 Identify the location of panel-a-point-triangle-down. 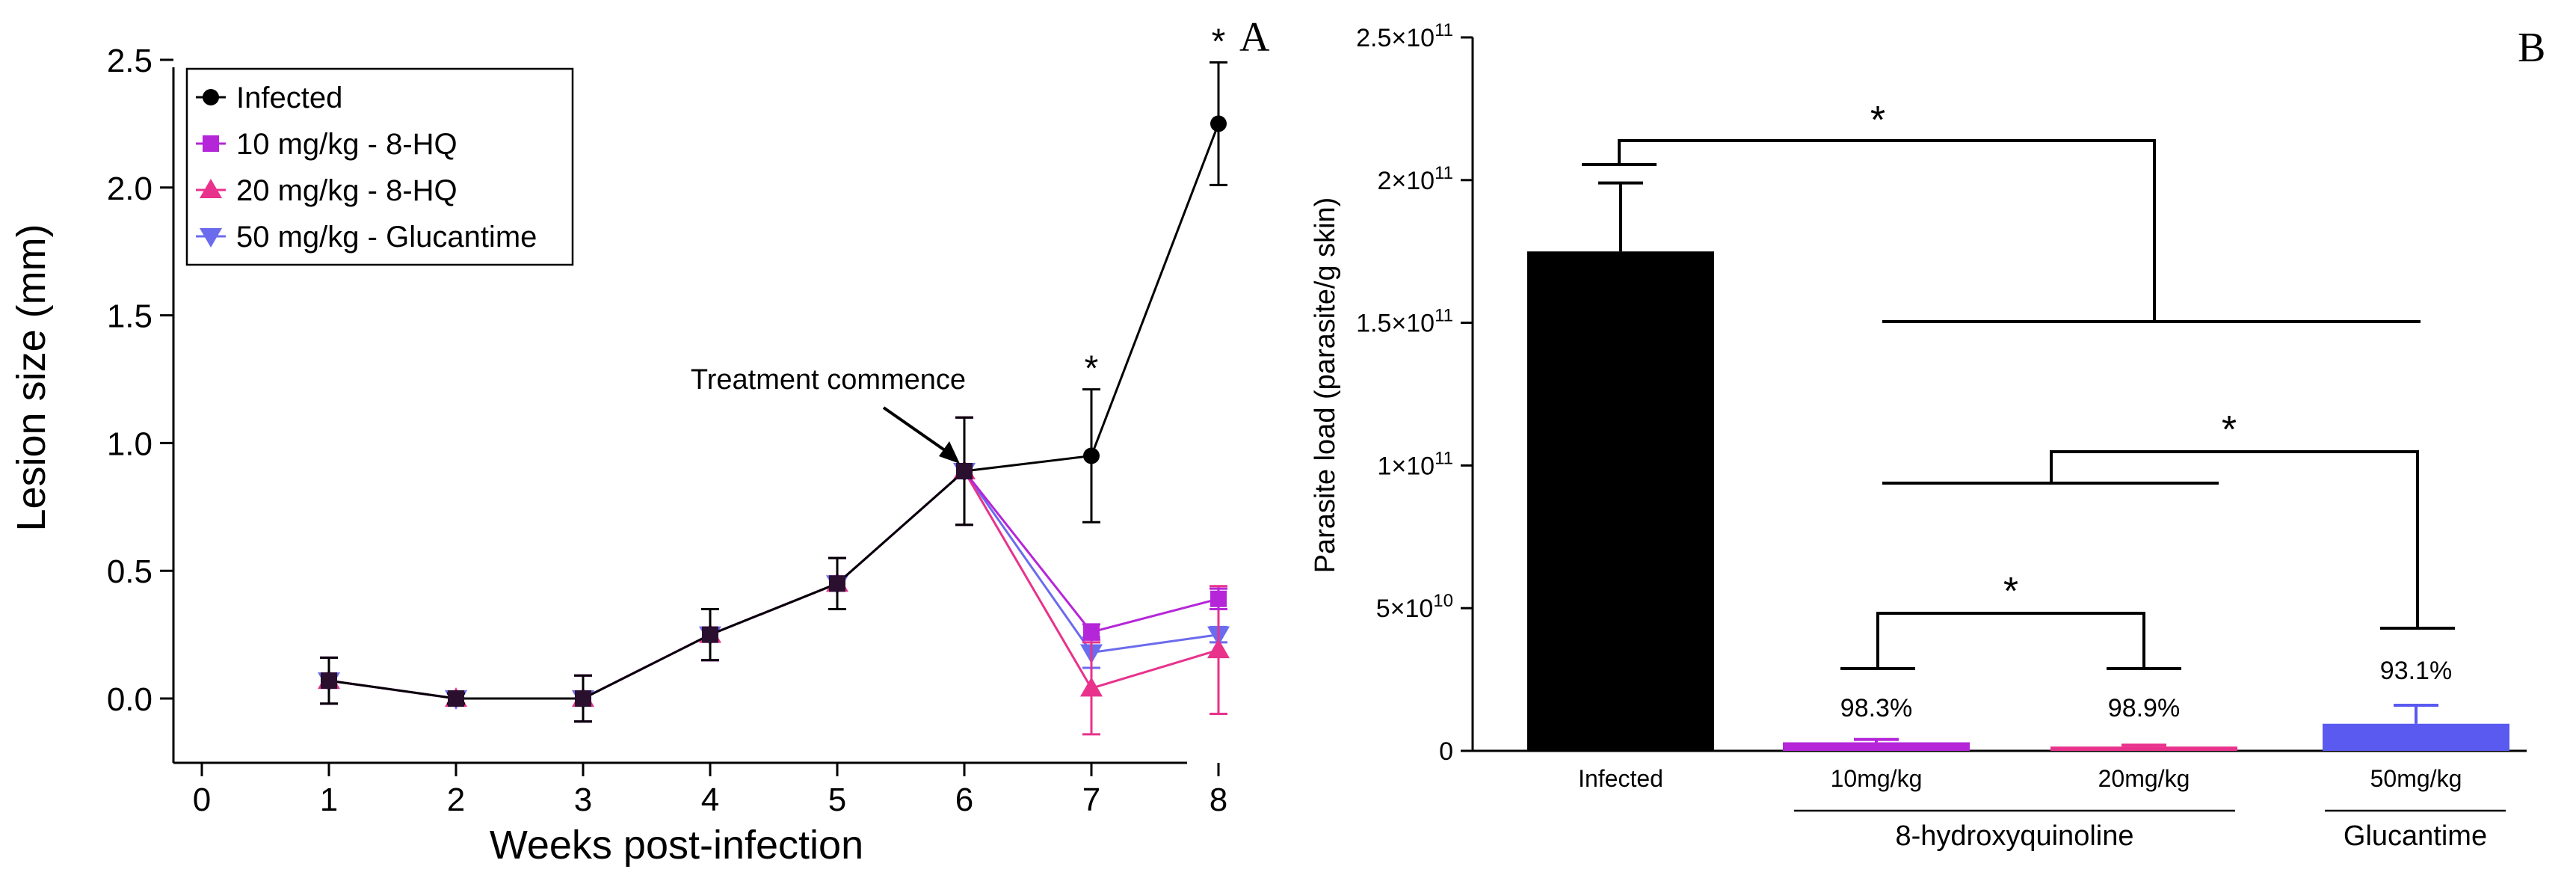
(211, 238).